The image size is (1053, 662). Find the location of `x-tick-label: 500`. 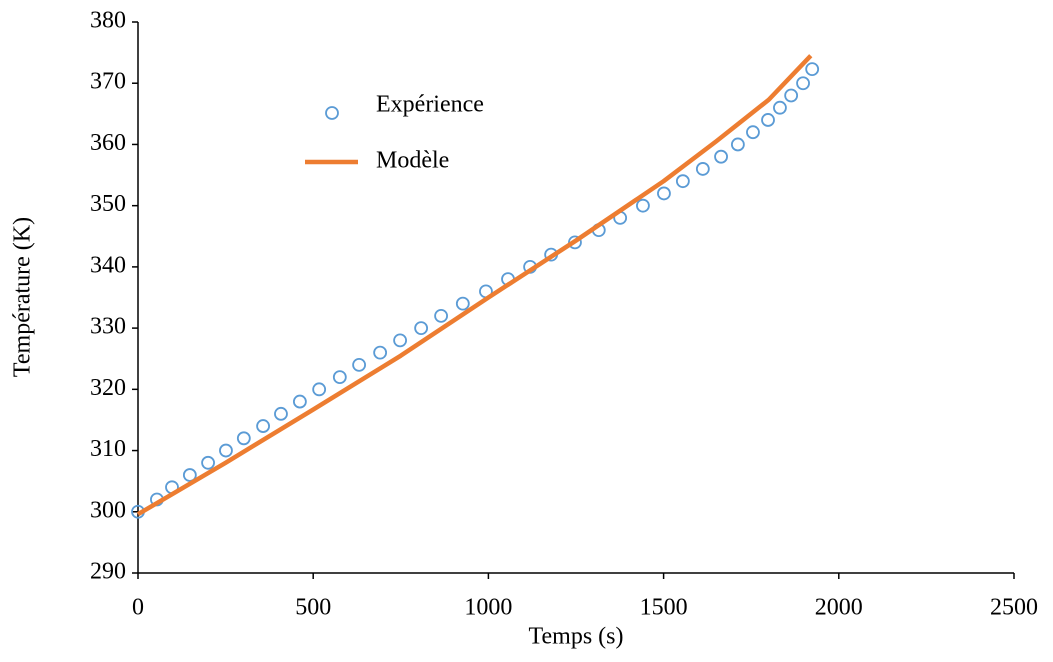

x-tick-label: 500 is located at coordinates (313, 608).